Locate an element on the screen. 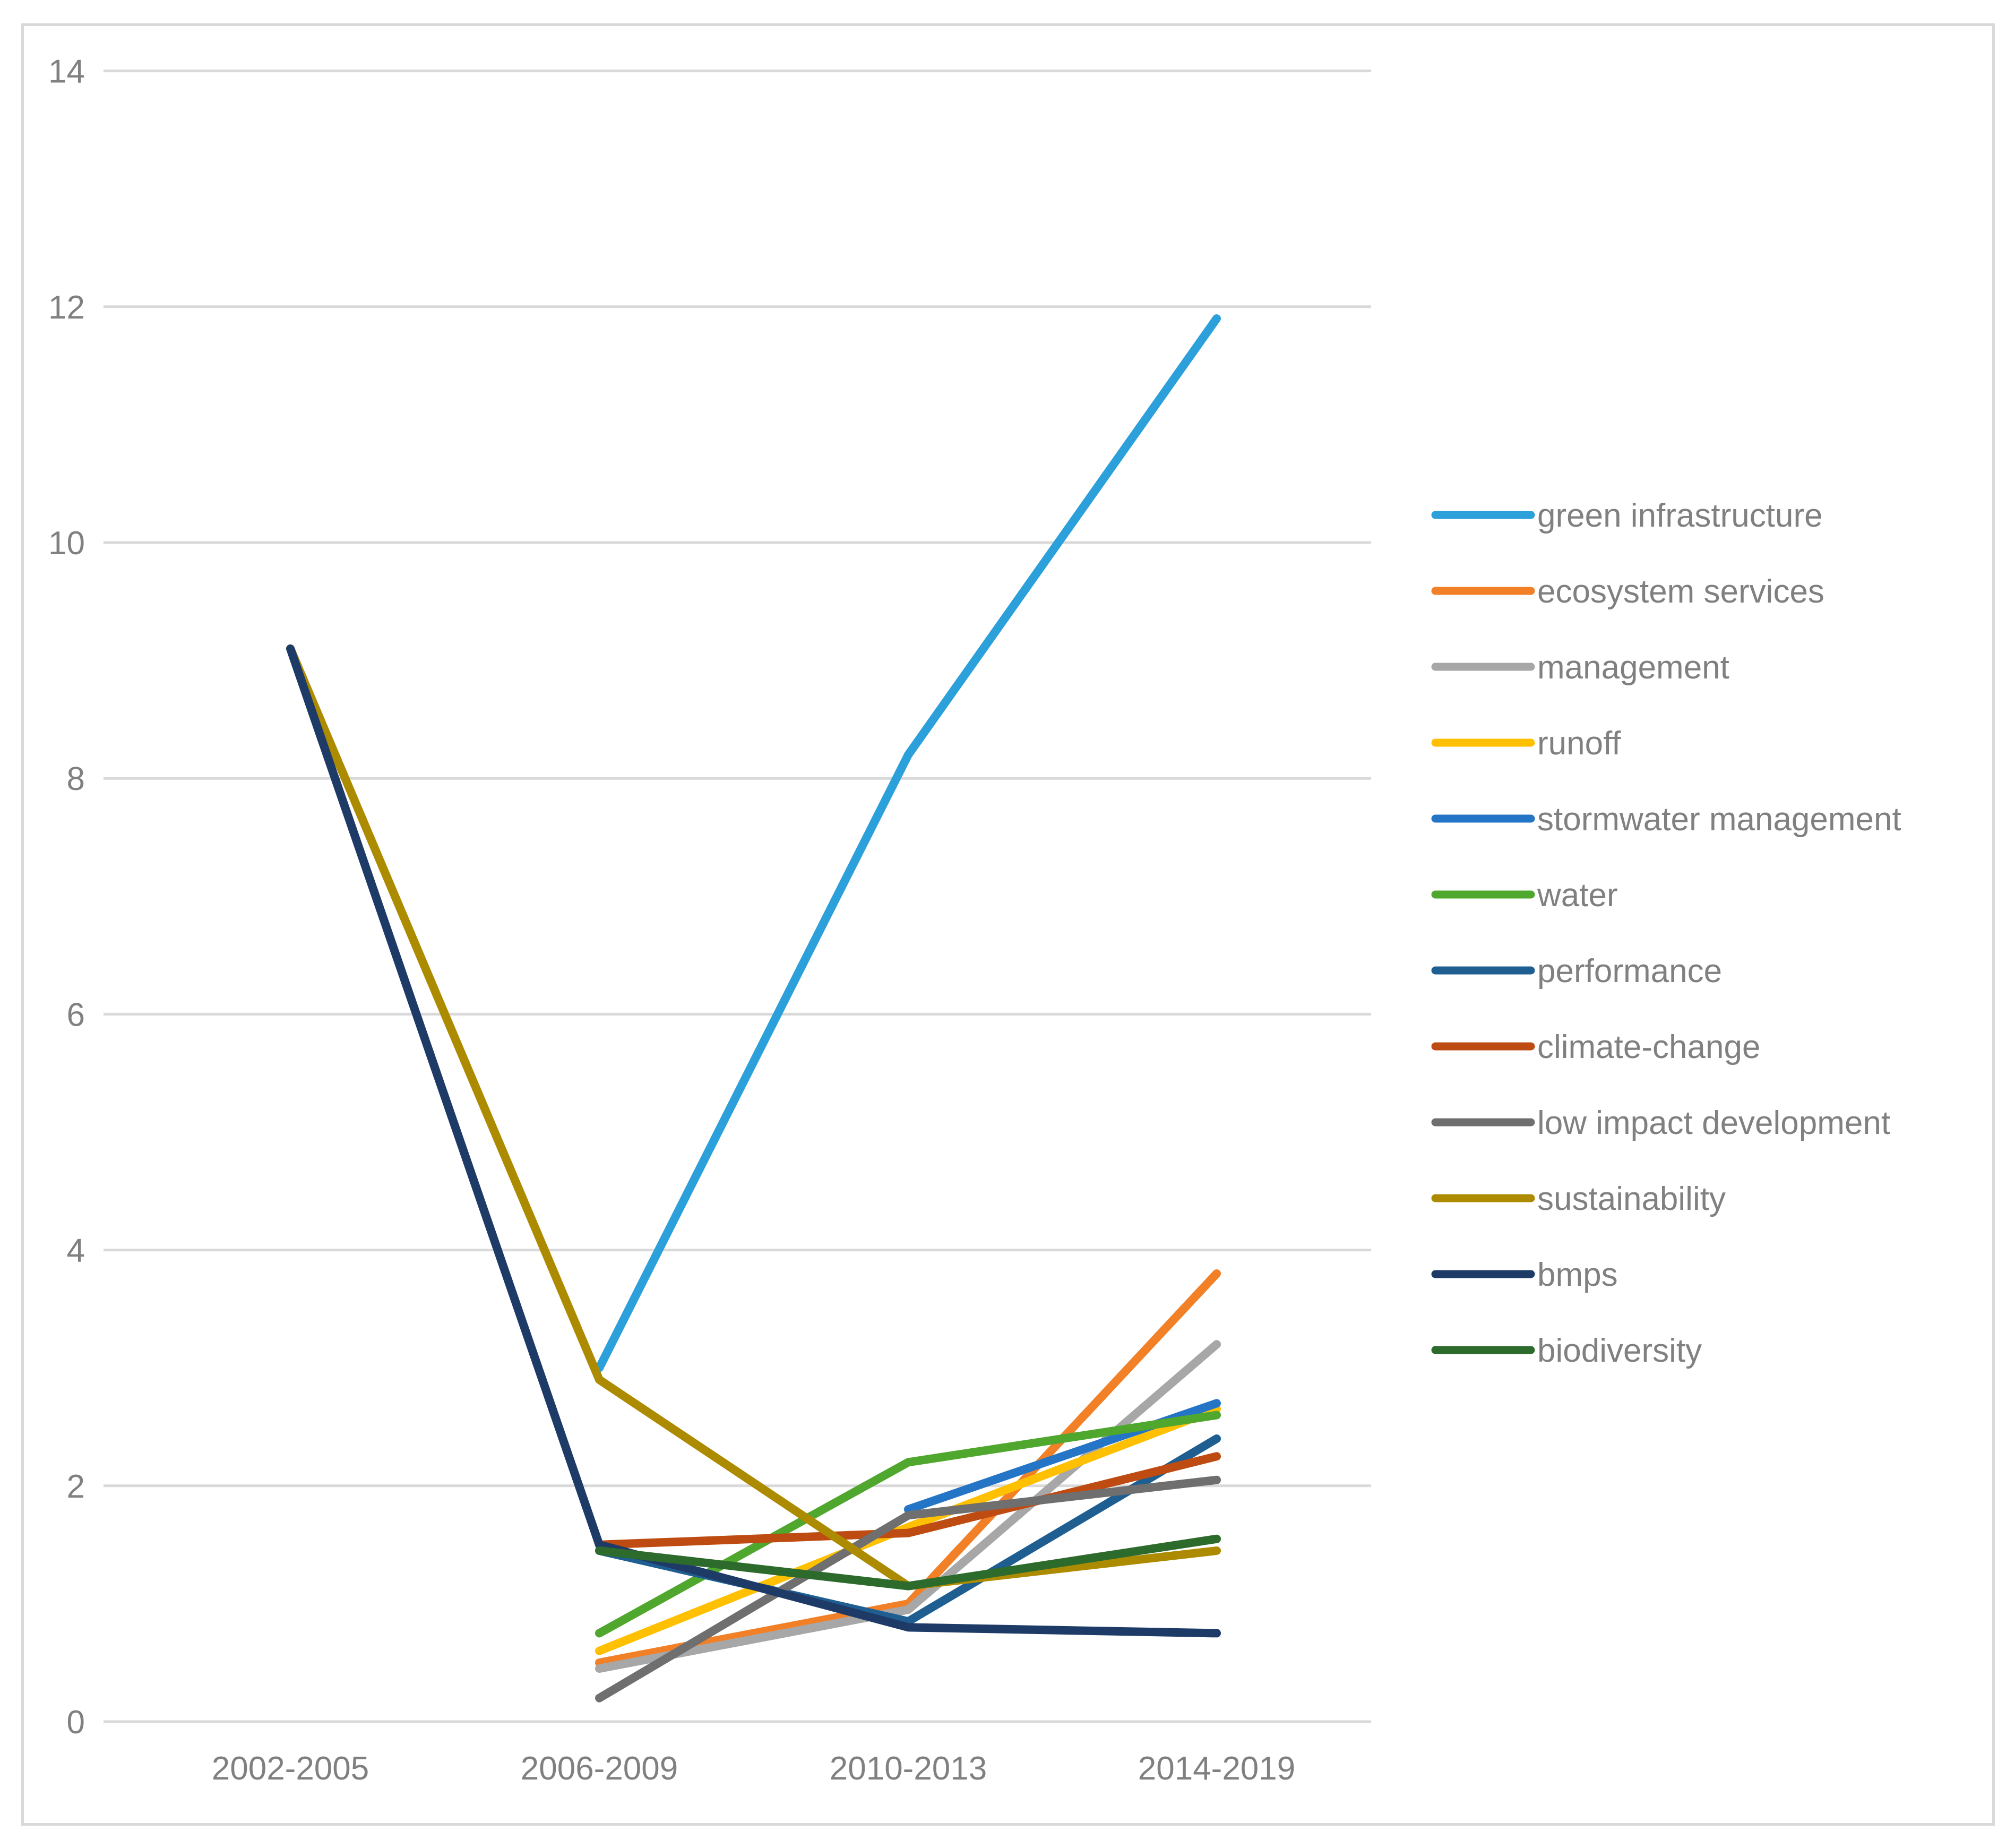 The width and height of the screenshot is (2015, 1848). legend-label-runoff: runoff is located at coordinates (1579, 743).